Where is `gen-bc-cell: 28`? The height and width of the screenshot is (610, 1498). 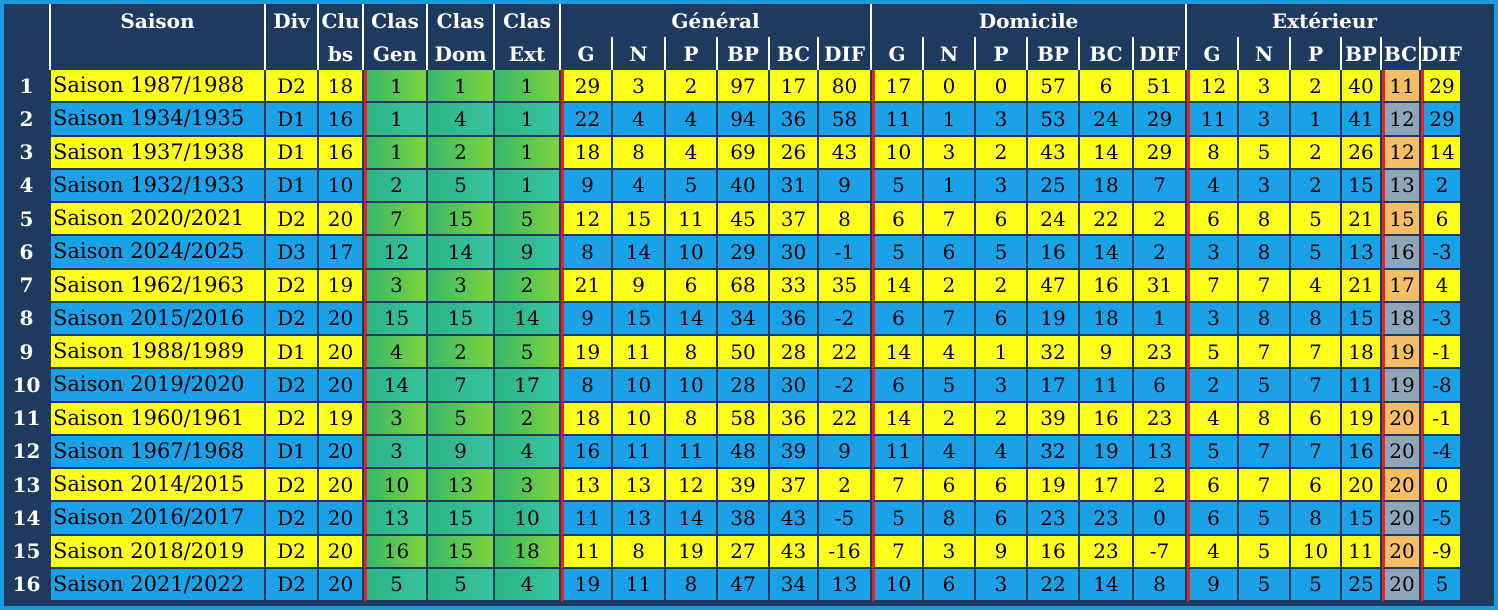 gen-bc-cell: 28 is located at coordinates (794, 353).